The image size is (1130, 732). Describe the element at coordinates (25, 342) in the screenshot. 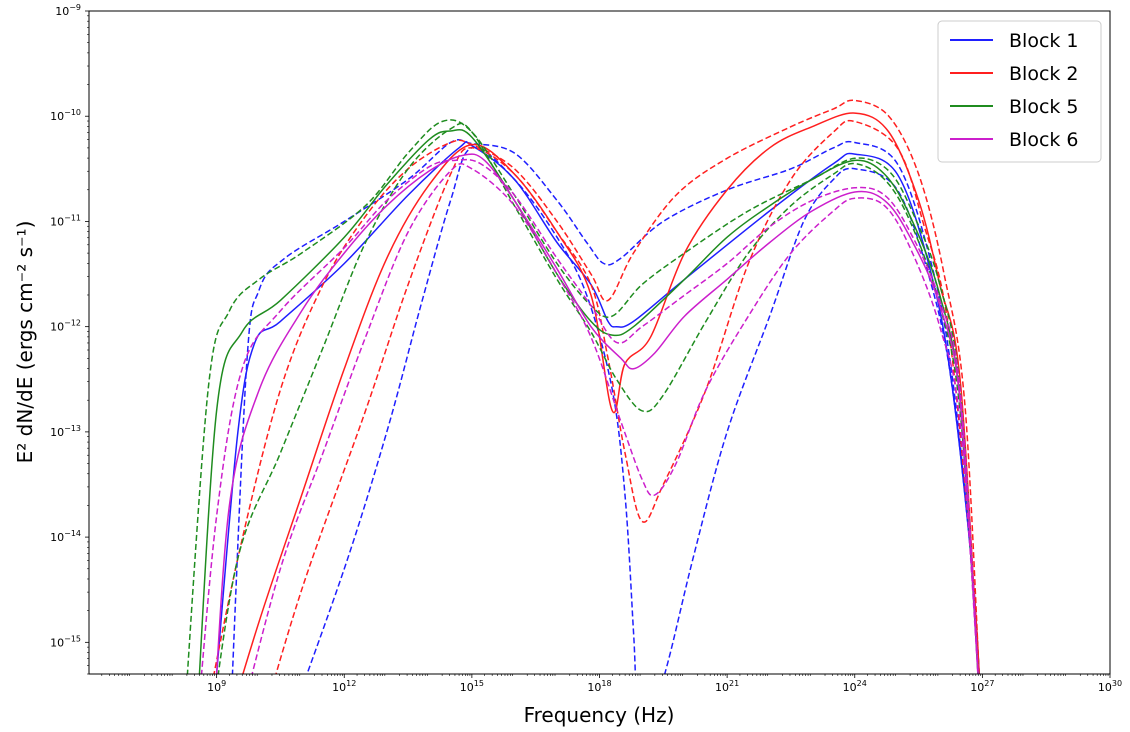

I see `y-axis-label: E² dN/dE (ergs cm⁻² s⁻¹)` at that location.